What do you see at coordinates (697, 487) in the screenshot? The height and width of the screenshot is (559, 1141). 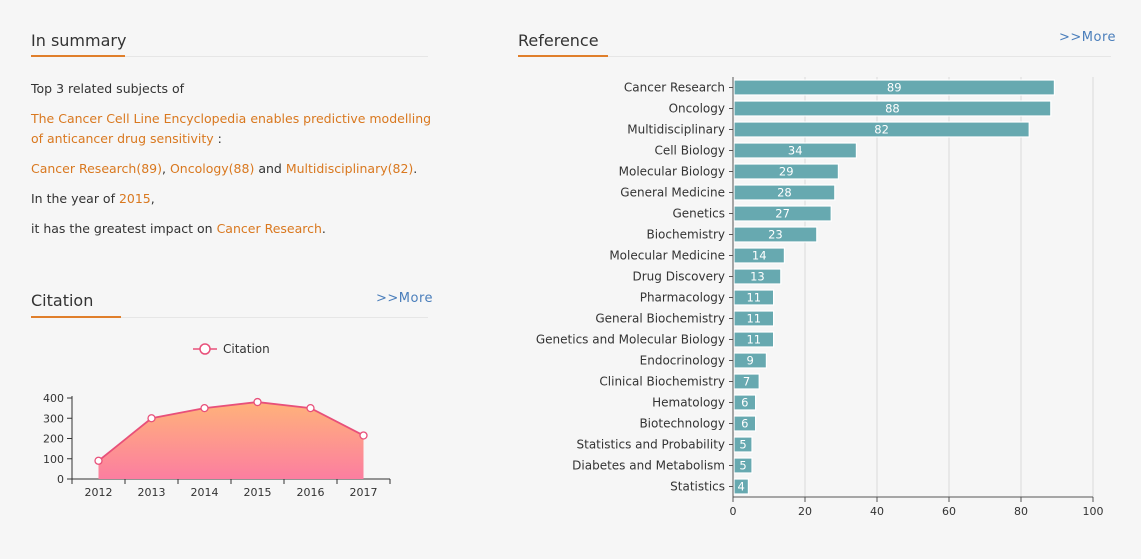 I see `category-label: Statistics` at bounding box center [697, 487].